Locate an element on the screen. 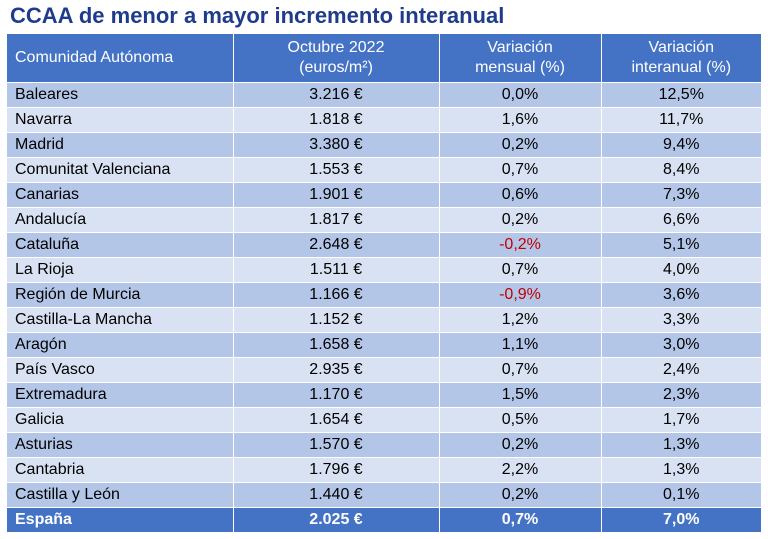 This screenshot has width=768, height=539. cell-community: Cantabria is located at coordinates (120, 470).